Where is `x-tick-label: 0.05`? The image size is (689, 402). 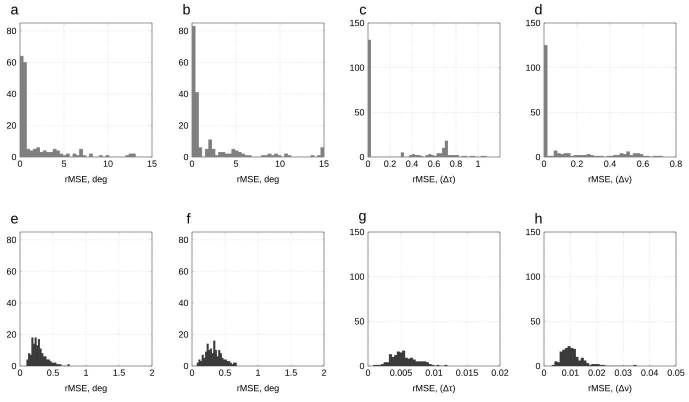 x-tick-label: 0.05 is located at coordinates (676, 373).